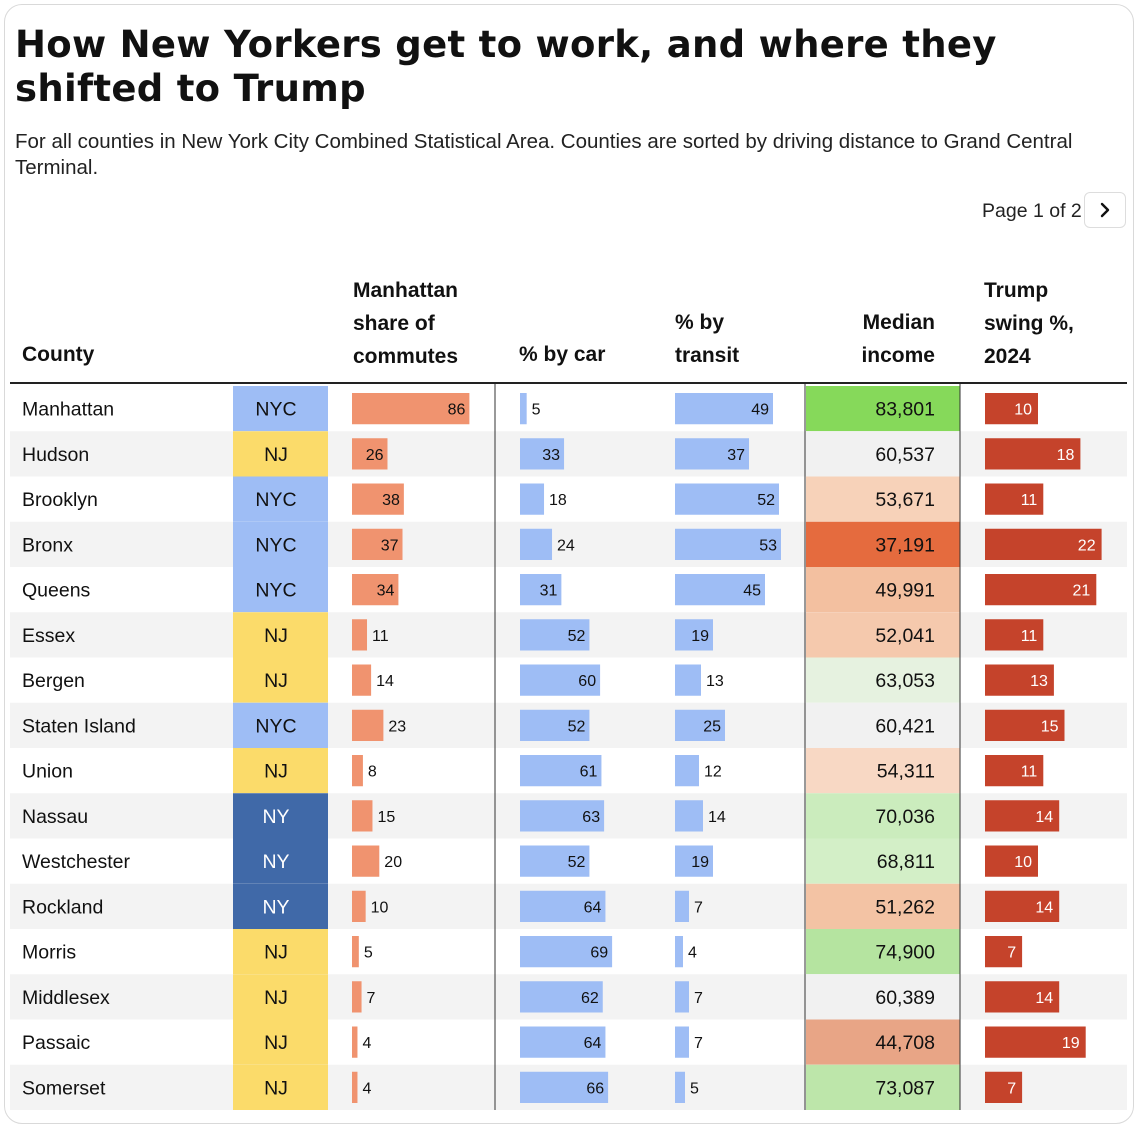 This screenshot has width=1146, height=1132. I want to click on county-label: Hudson, so click(55, 455).